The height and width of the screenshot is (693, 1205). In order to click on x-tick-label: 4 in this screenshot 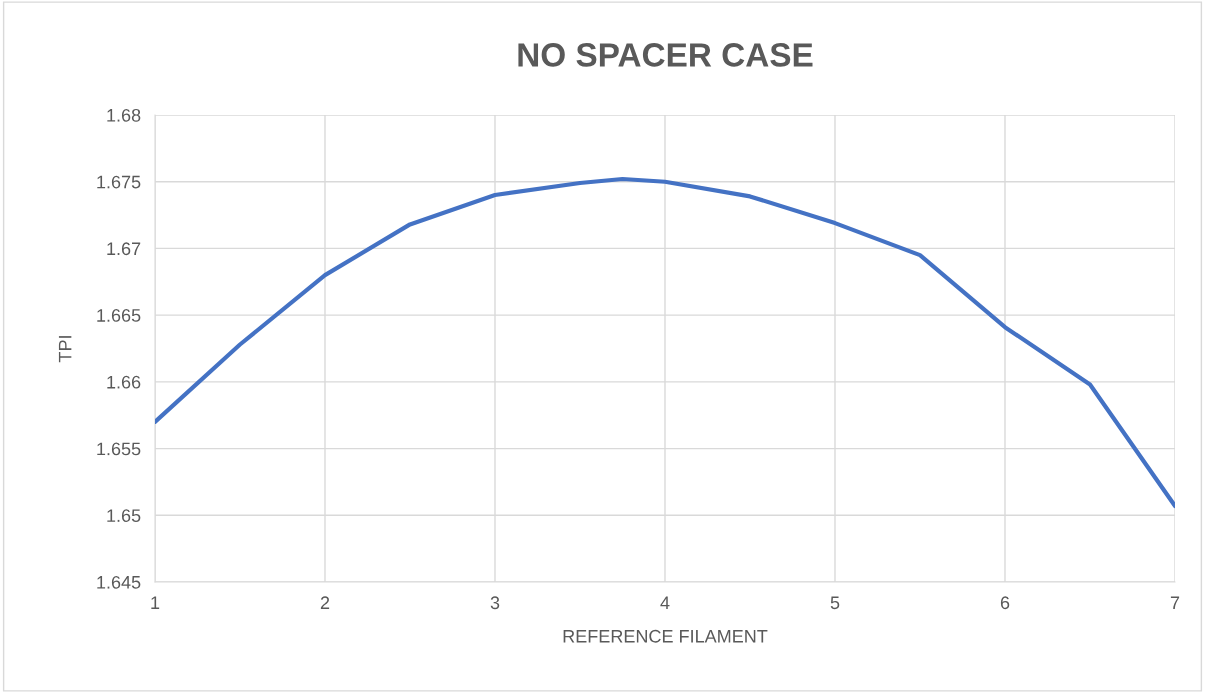, I will do `click(665, 602)`.